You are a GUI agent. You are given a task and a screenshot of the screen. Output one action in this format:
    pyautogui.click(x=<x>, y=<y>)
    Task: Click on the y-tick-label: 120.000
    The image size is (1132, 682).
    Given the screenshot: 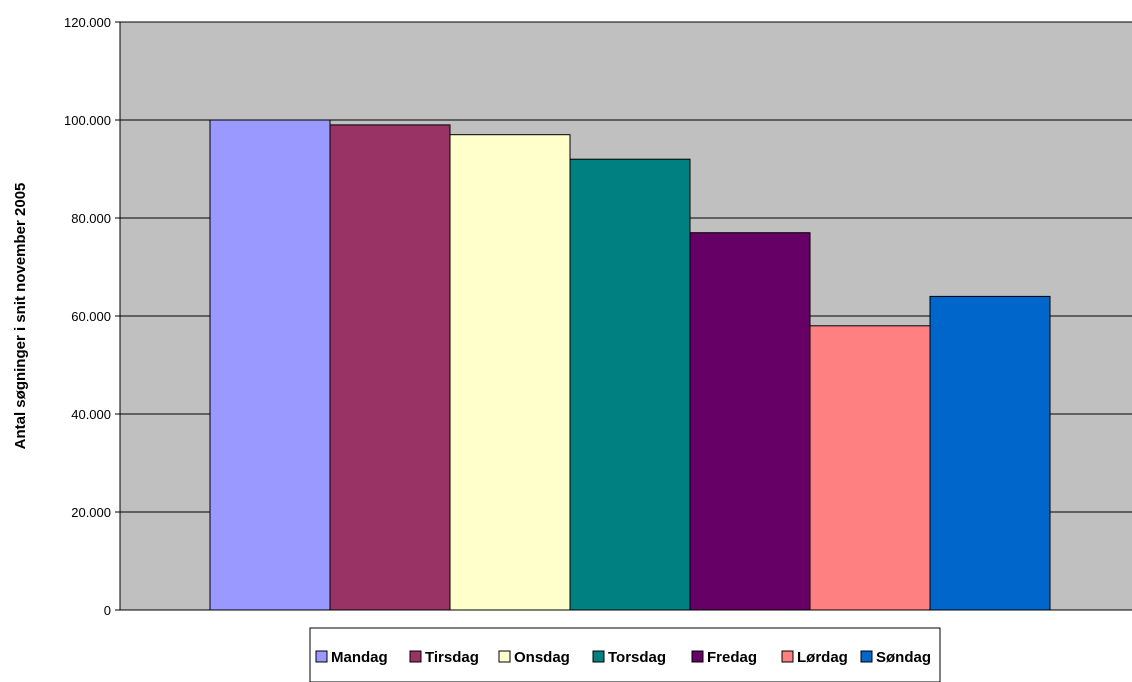 What is the action you would take?
    pyautogui.click(x=87, y=22)
    